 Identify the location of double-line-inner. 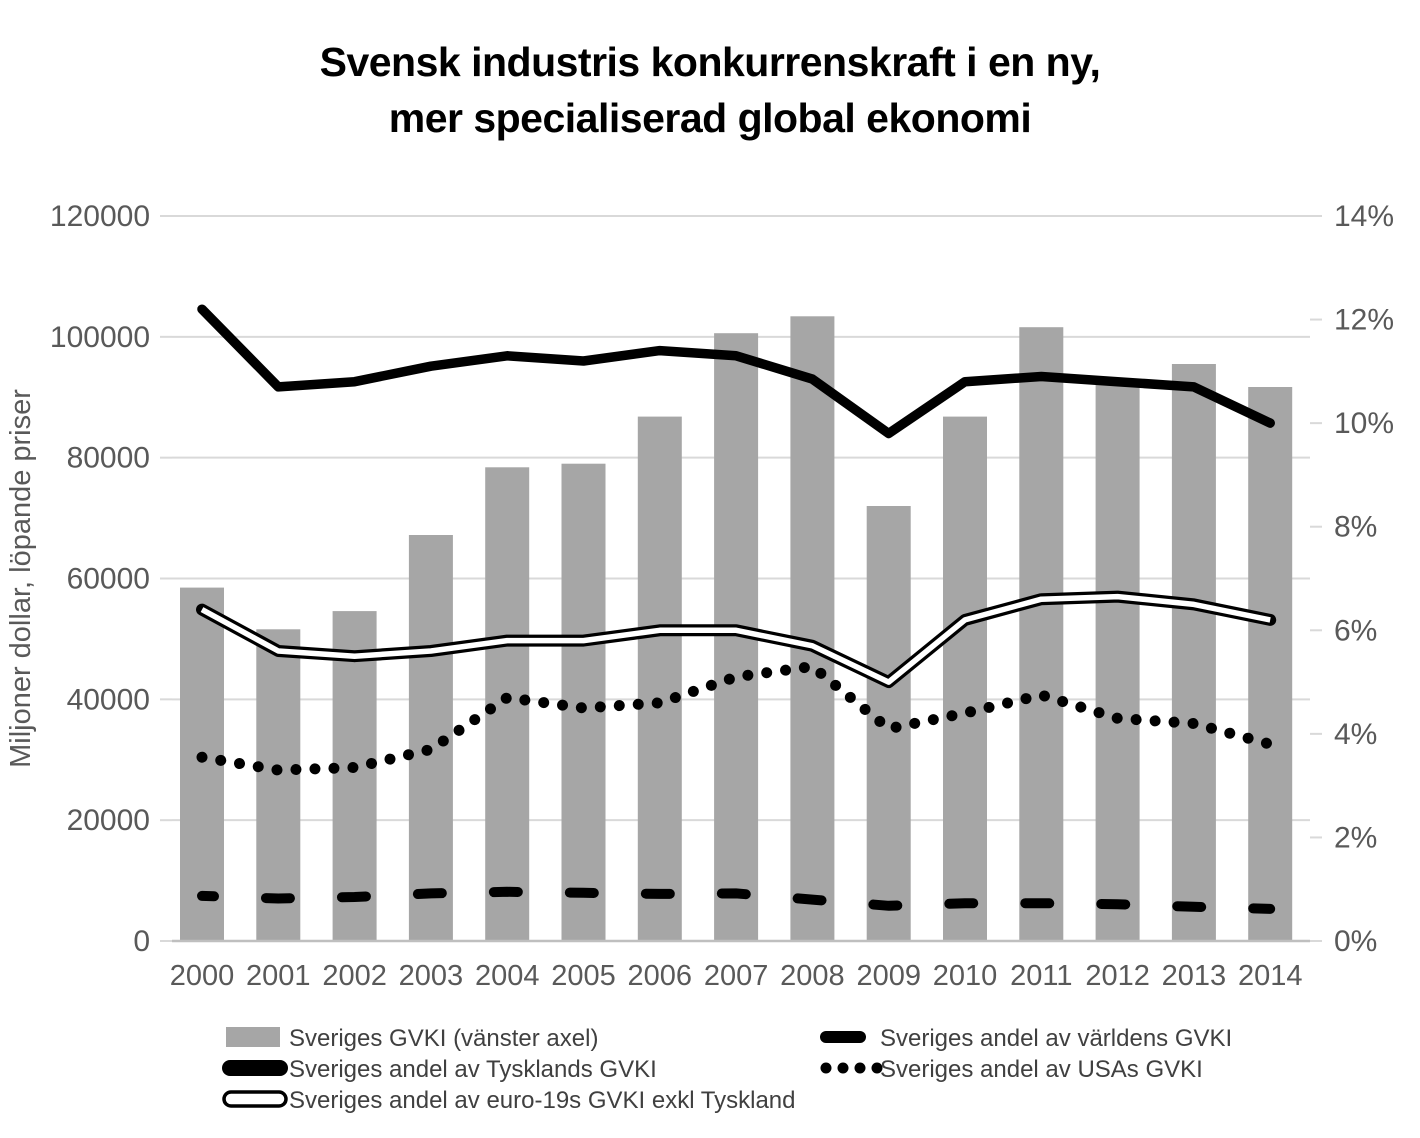
(735, 639).